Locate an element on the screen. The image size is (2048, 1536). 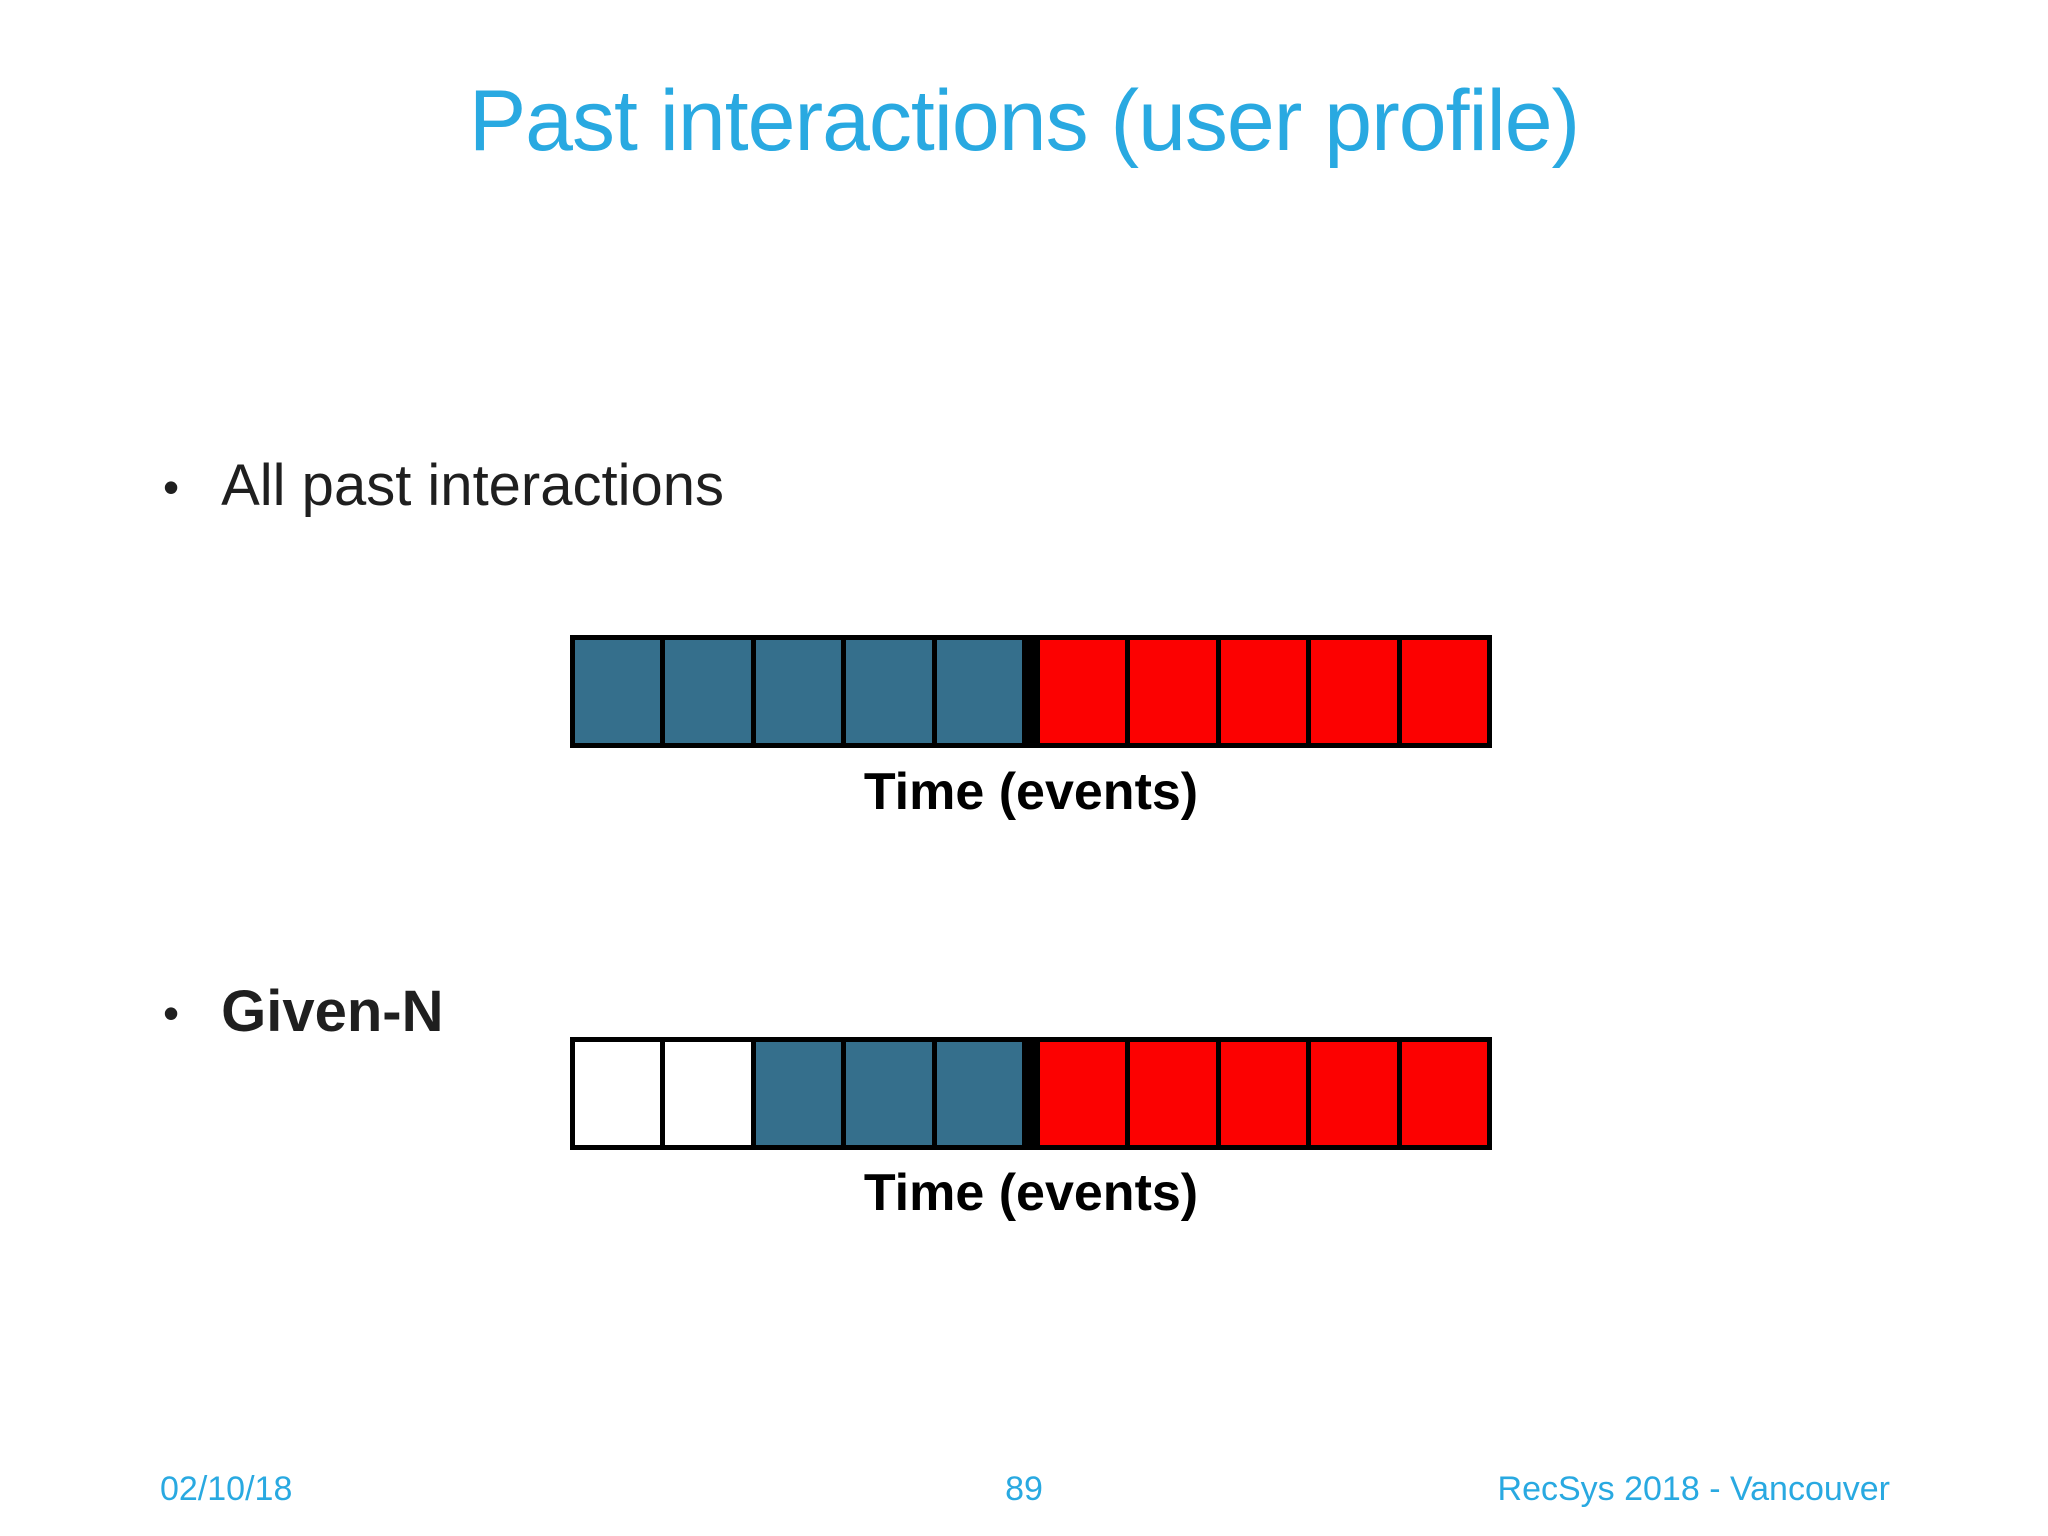
footer-date: 02/10/18 is located at coordinates (226, 1489).